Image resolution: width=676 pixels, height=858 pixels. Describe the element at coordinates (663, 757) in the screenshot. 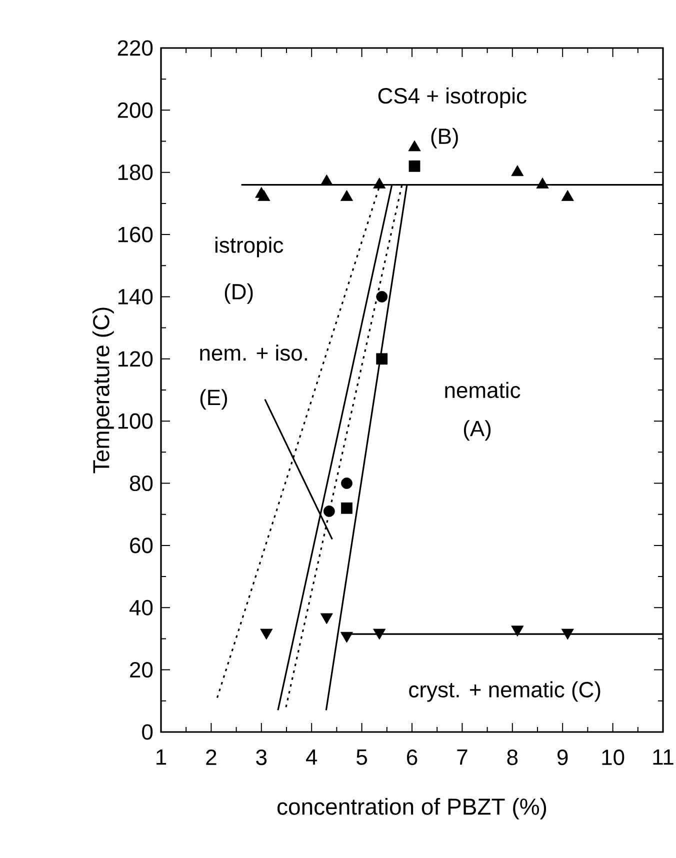

I see `x-tick-label: 11` at that location.